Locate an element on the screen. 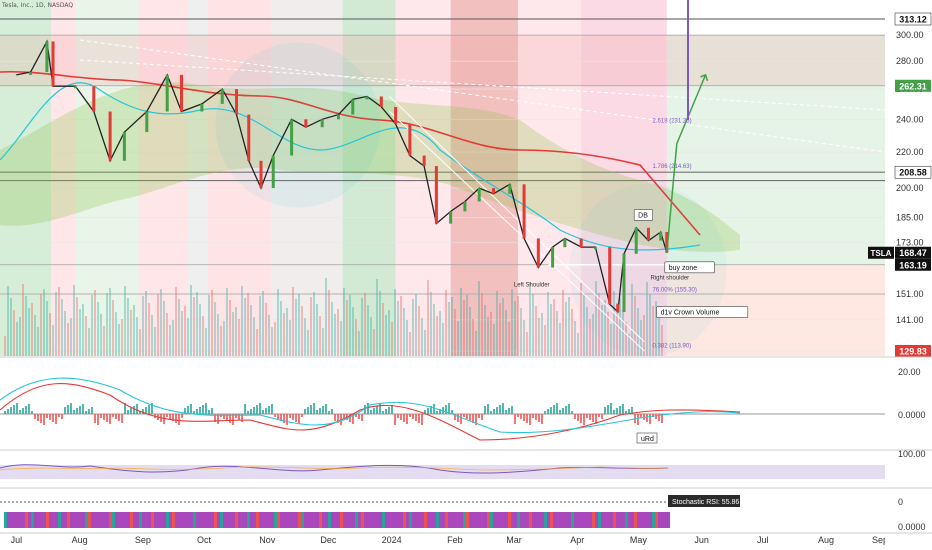 The width and height of the screenshot is (932, 550). time-band is located at coordinates (369, 178).